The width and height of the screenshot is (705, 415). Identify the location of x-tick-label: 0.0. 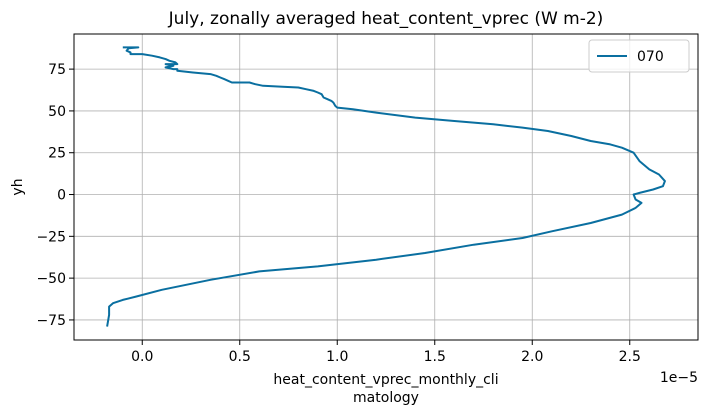
(142, 357).